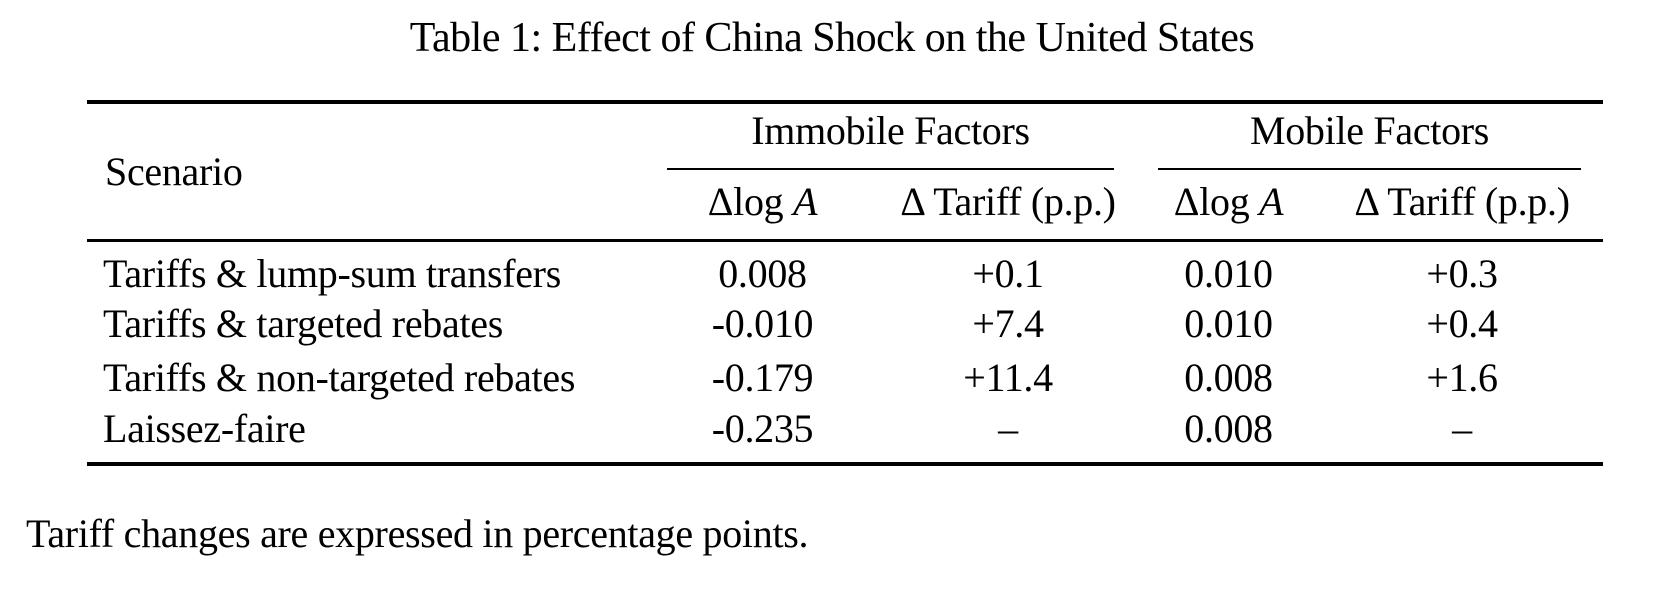 This screenshot has height=590, width=1664. I want to click on value-cell: +0.3, so click(1462, 273).